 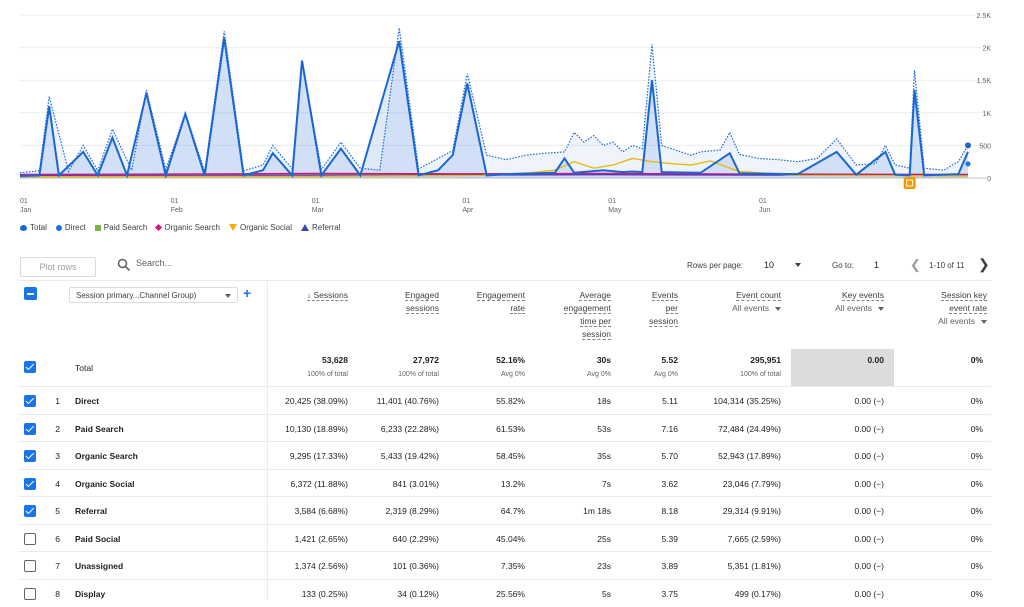 I want to click on row-index: 3, so click(x=57, y=456).